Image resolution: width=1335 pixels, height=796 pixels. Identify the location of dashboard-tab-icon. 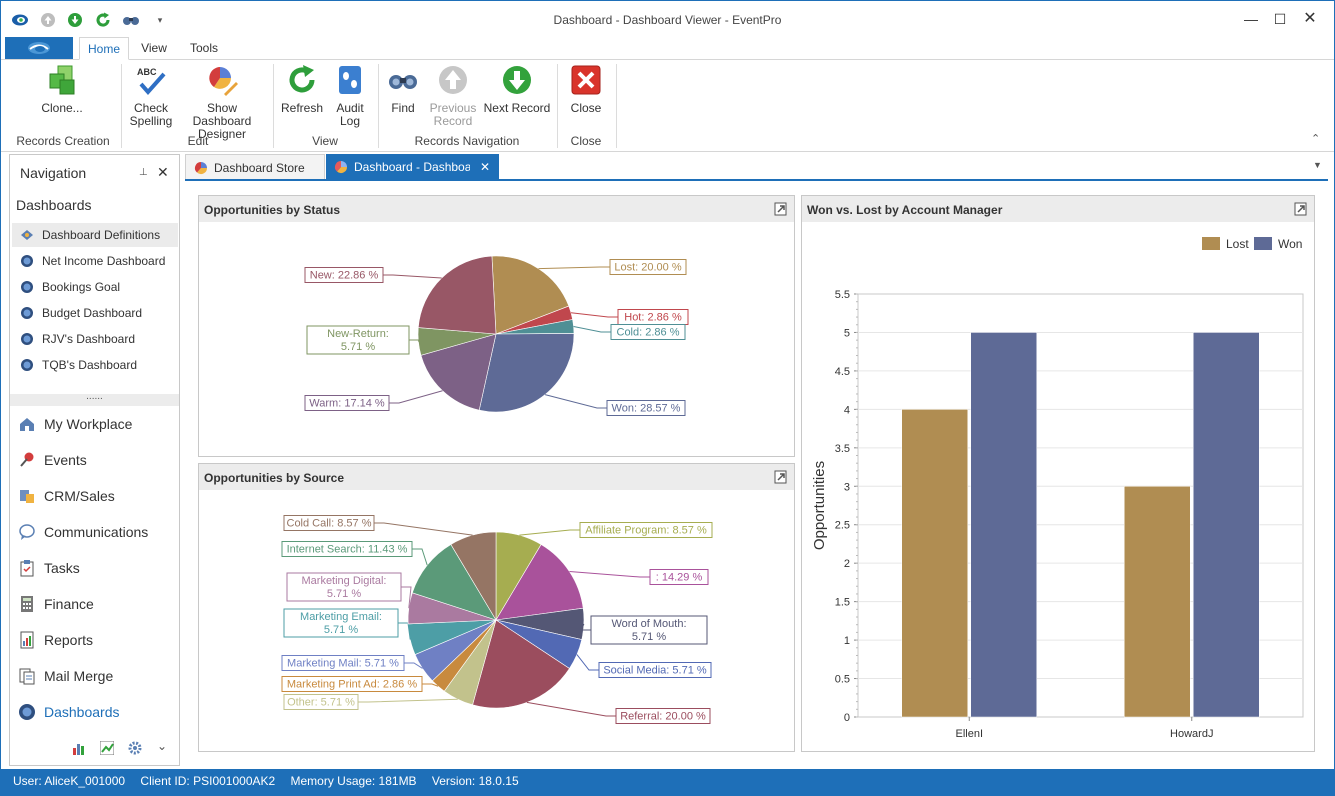
(341, 167).